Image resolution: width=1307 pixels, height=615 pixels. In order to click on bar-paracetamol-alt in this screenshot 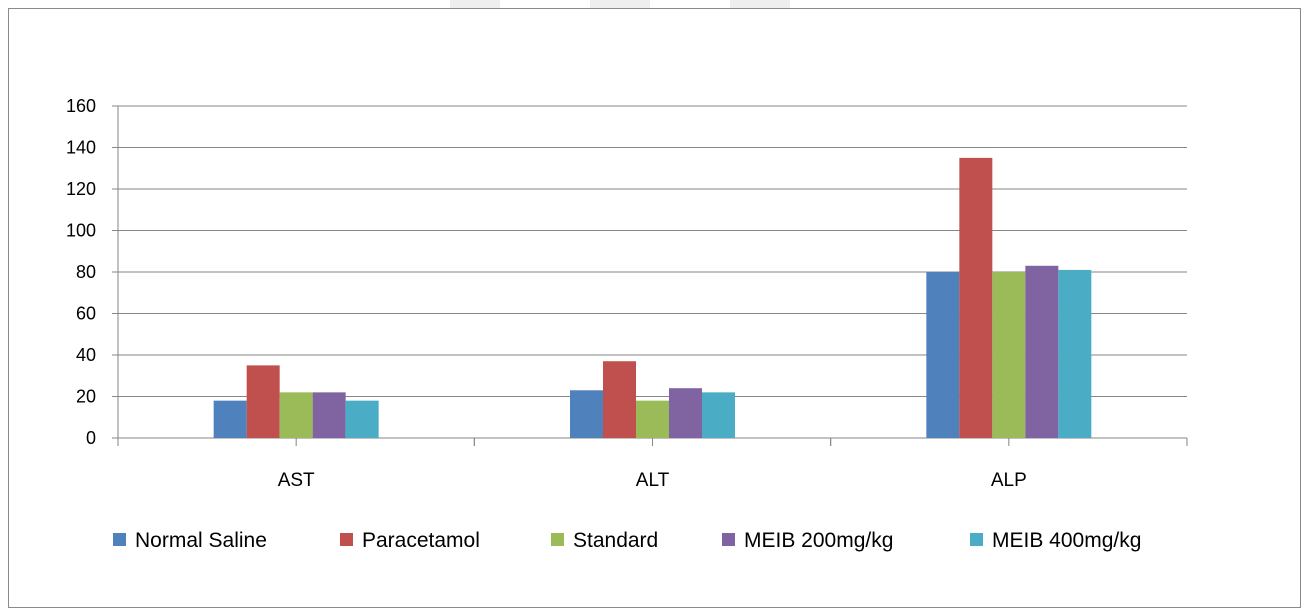, I will do `click(619, 399)`.